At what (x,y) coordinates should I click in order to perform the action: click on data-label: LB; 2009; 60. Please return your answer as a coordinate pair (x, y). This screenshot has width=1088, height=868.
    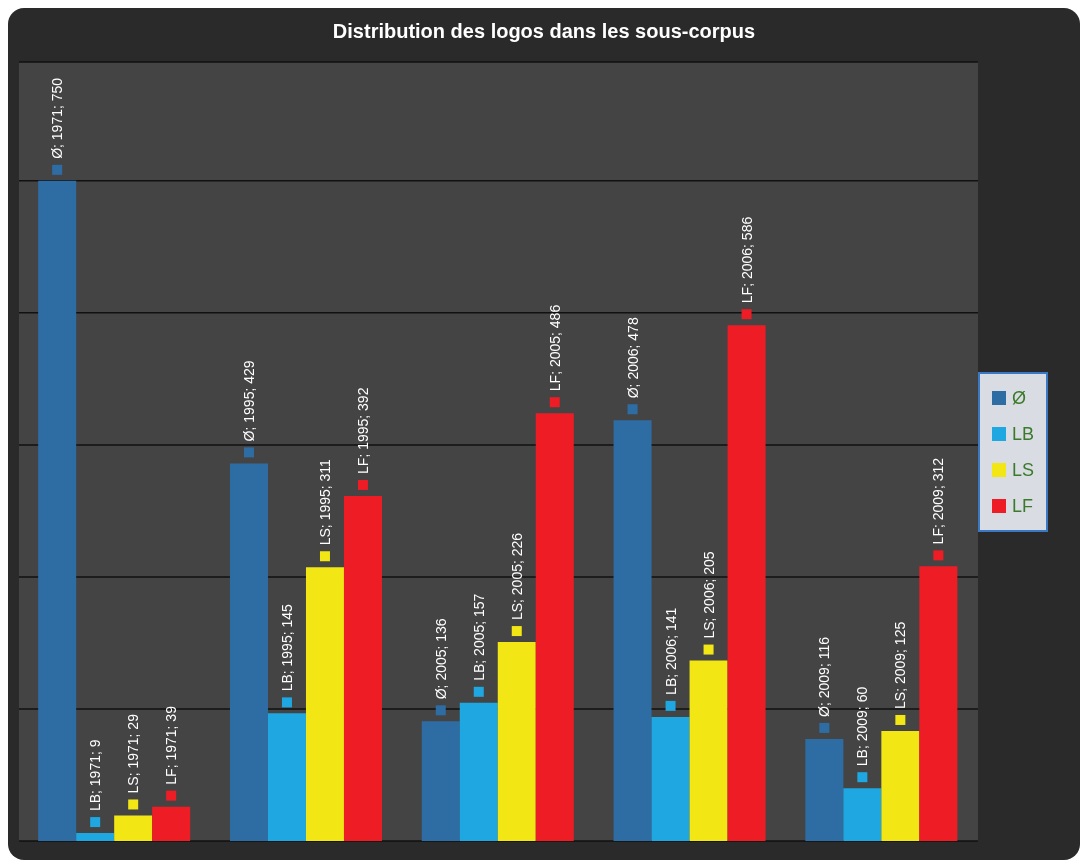
    Looking at the image, I should click on (862, 726).